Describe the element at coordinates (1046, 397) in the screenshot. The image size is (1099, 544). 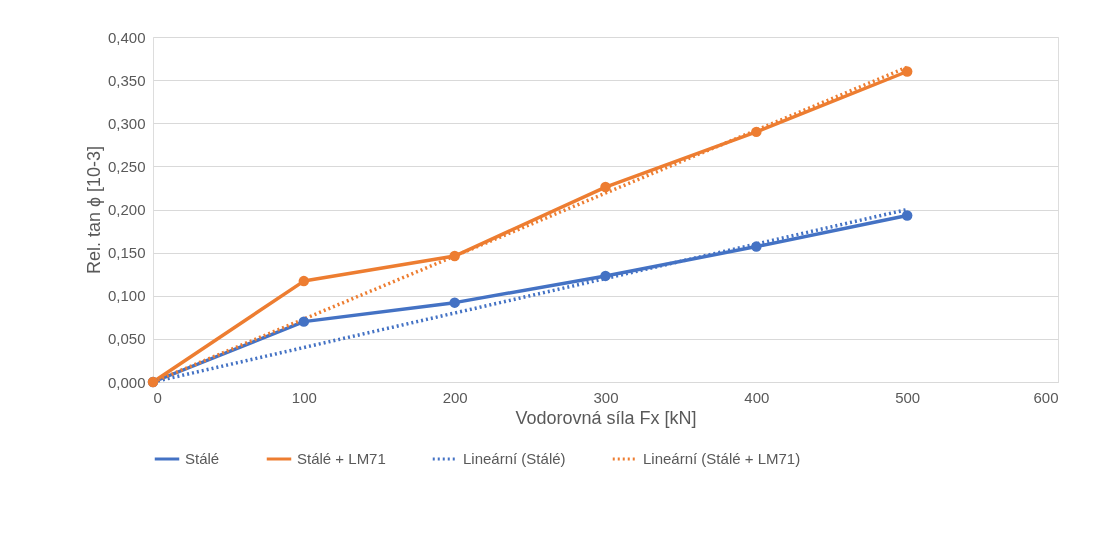
I see `x-tick-label: 600` at that location.